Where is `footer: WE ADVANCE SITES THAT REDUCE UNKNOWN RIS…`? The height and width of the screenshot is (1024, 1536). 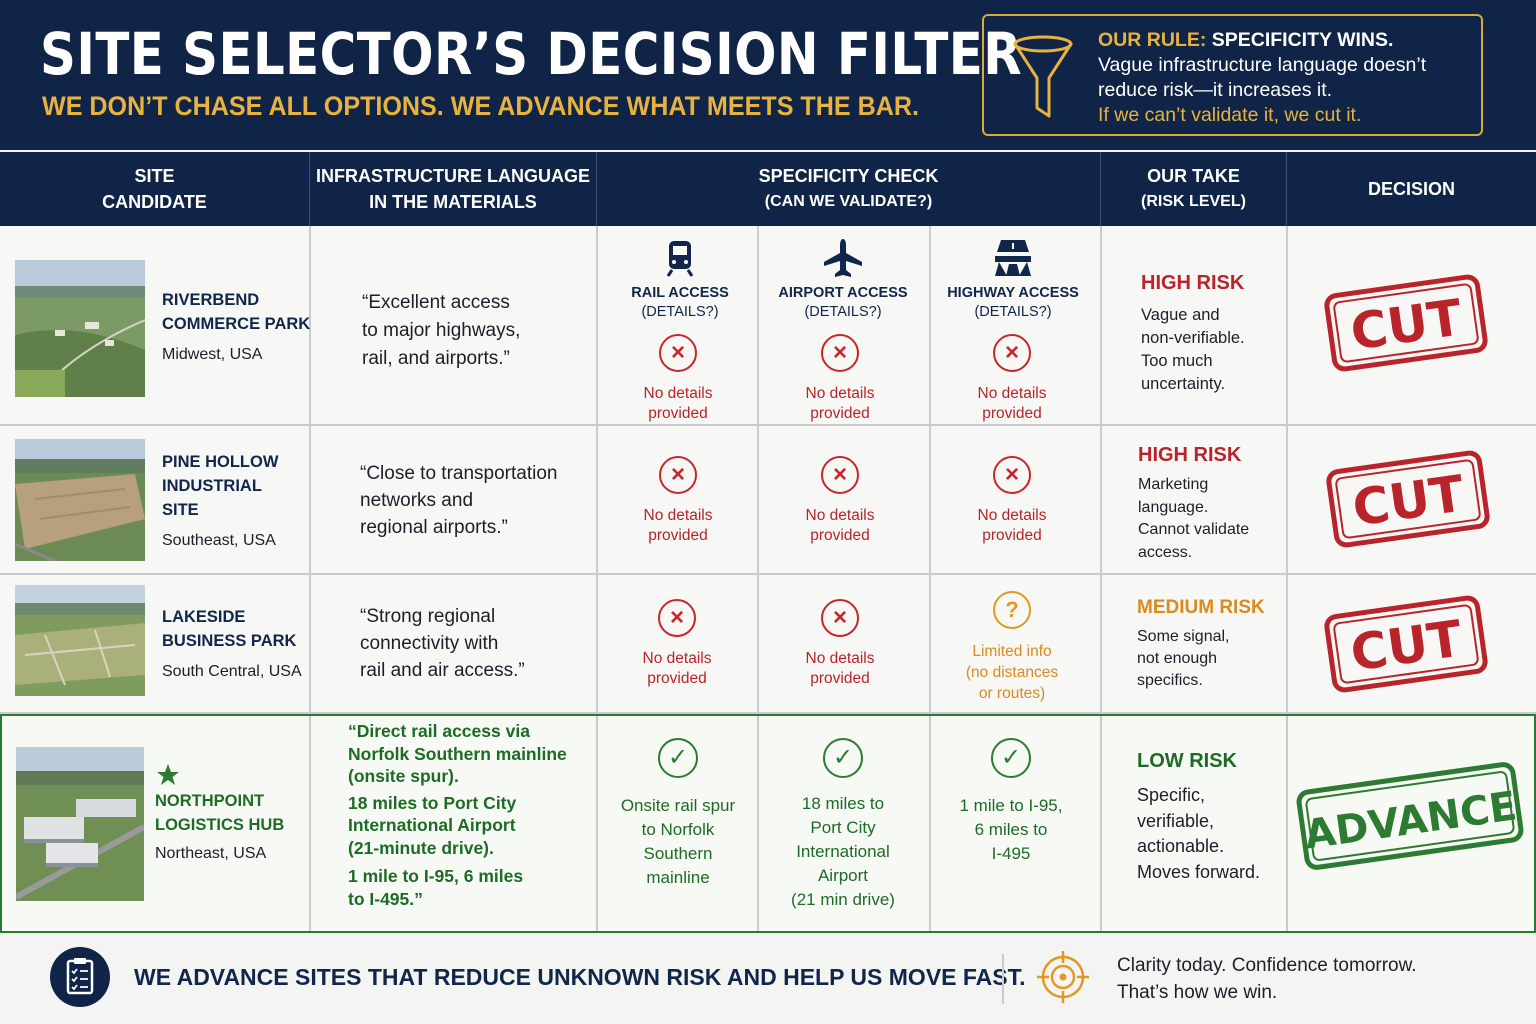 footer: WE ADVANCE SITES THAT REDUCE UNKNOWN RIS… is located at coordinates (768, 979).